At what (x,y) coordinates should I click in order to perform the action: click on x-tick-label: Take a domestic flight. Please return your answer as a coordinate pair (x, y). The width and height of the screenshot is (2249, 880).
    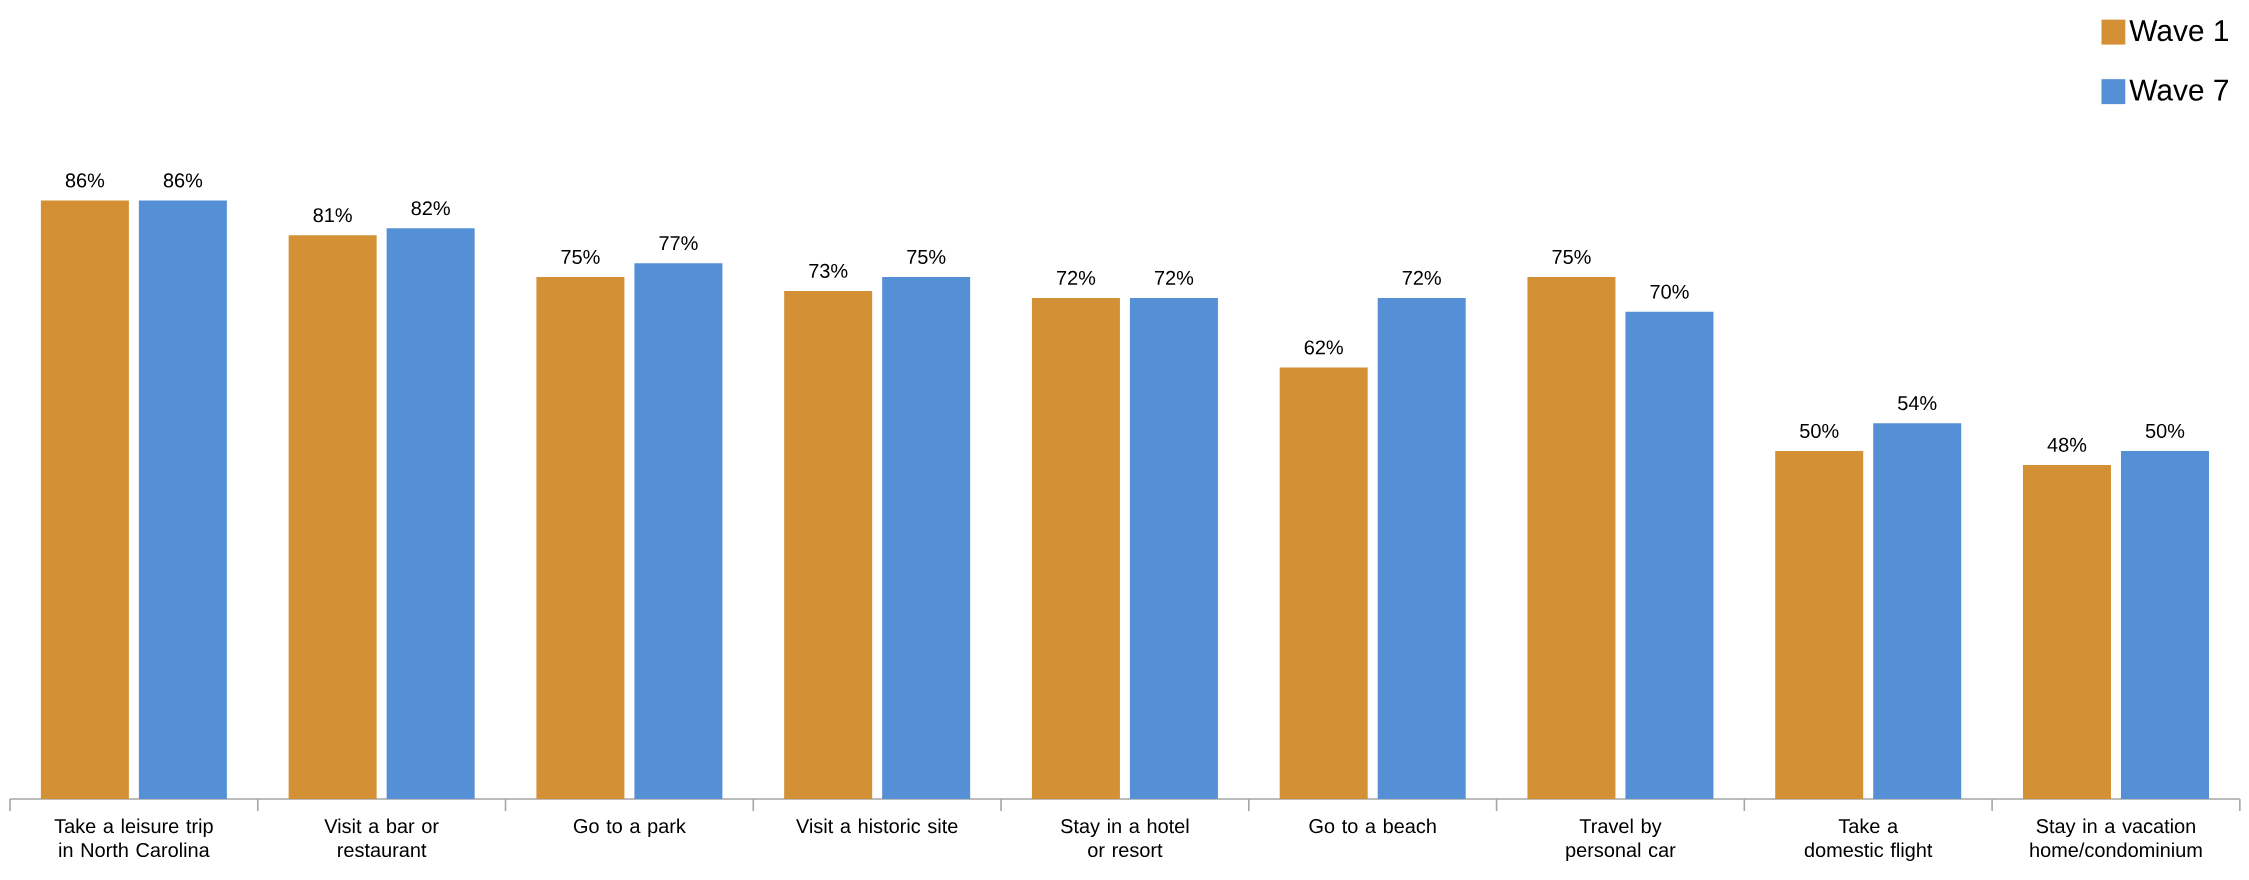
    Looking at the image, I should click on (1868, 840).